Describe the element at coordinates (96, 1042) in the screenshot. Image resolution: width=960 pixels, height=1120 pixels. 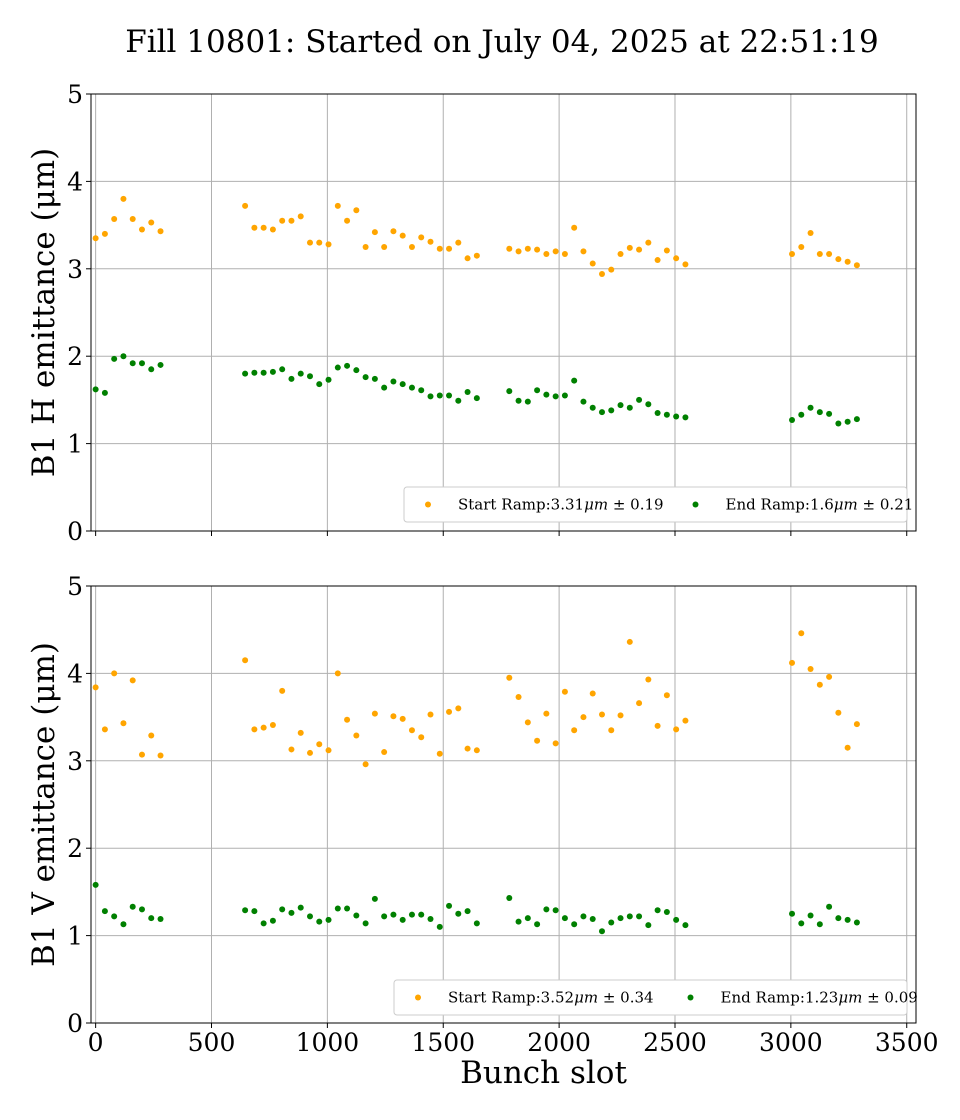
I see `x-tick-label: 0` at that location.